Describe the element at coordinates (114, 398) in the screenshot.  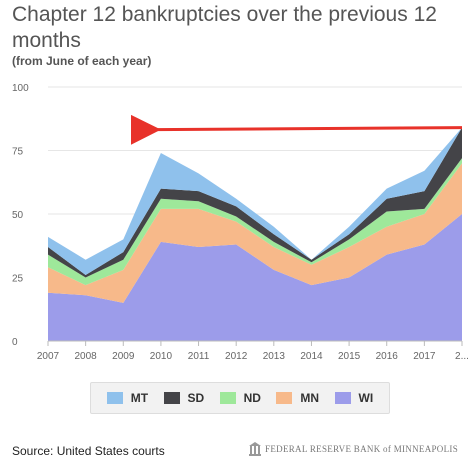
I see `legend-swatch-mt` at that location.